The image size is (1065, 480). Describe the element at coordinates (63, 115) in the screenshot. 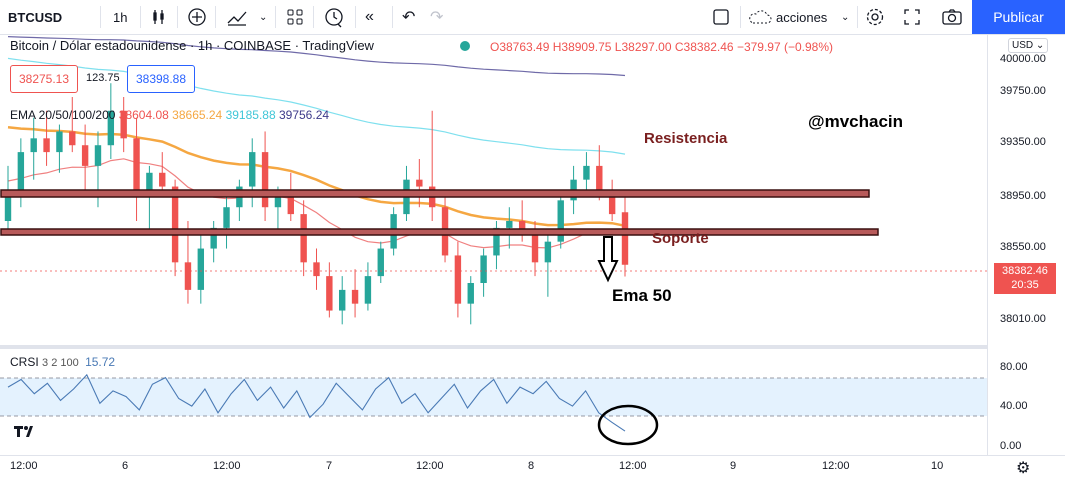

I see `ema-label: EMA 20/50/100/200` at that location.